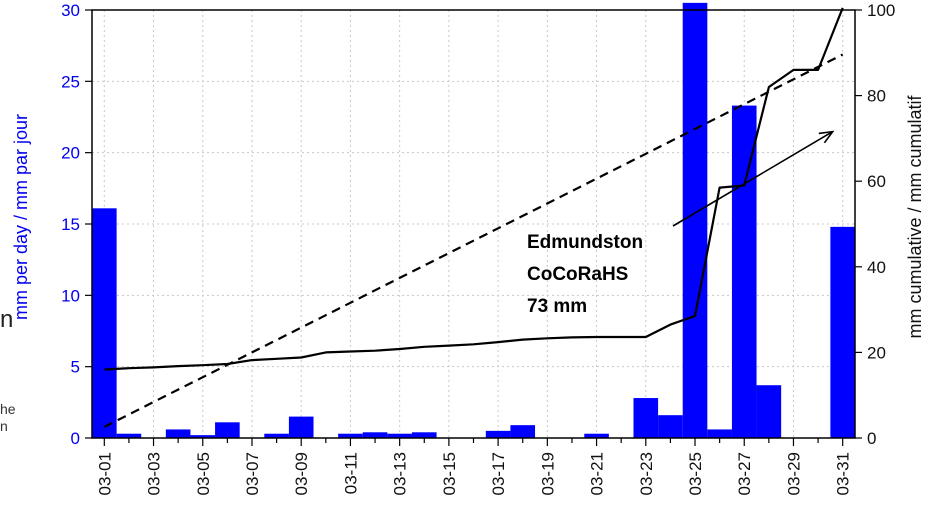 The width and height of the screenshot is (927, 531). Describe the element at coordinates (400, 473) in the screenshot. I see `x-tick-label: 03-13` at that location.